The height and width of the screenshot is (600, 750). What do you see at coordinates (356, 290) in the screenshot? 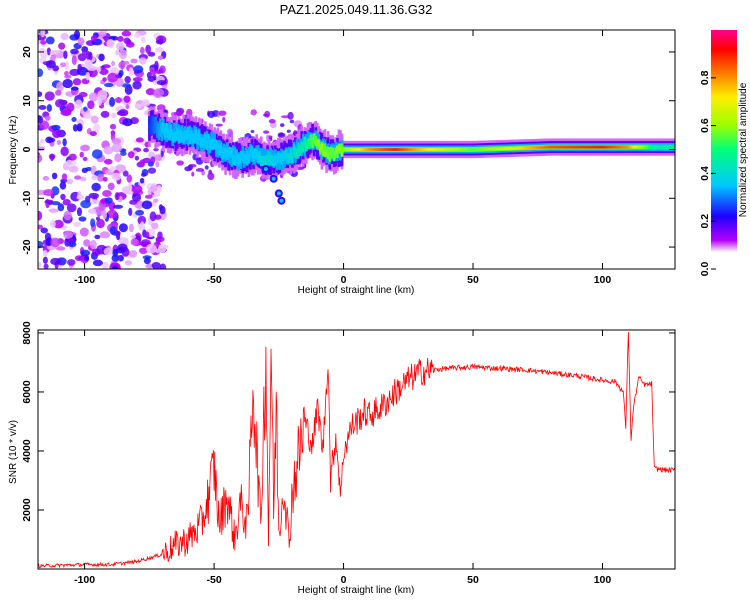
I see `spectrogram-x-axis-label: Height of straight line (km)` at bounding box center [356, 290].